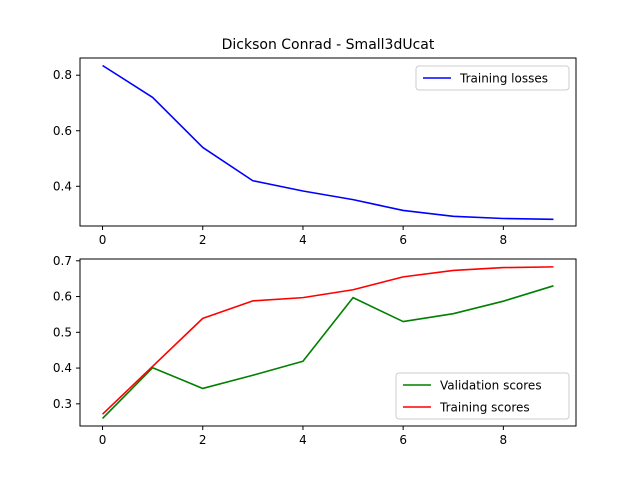  I want to click on y-tick-label: 0.5, so click(62, 332).